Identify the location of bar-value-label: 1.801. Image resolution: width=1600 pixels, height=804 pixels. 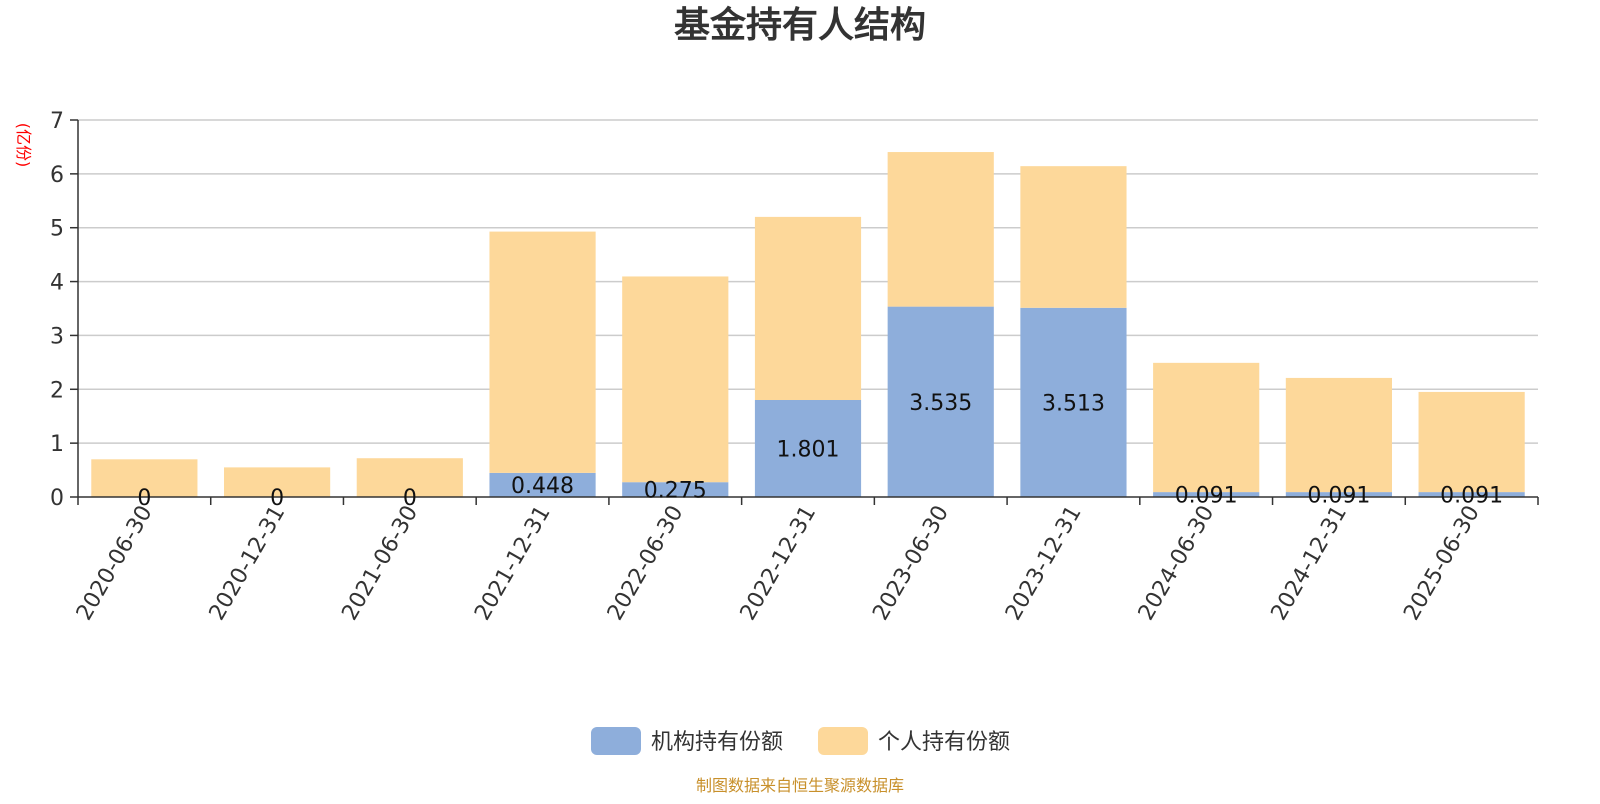
(808, 450).